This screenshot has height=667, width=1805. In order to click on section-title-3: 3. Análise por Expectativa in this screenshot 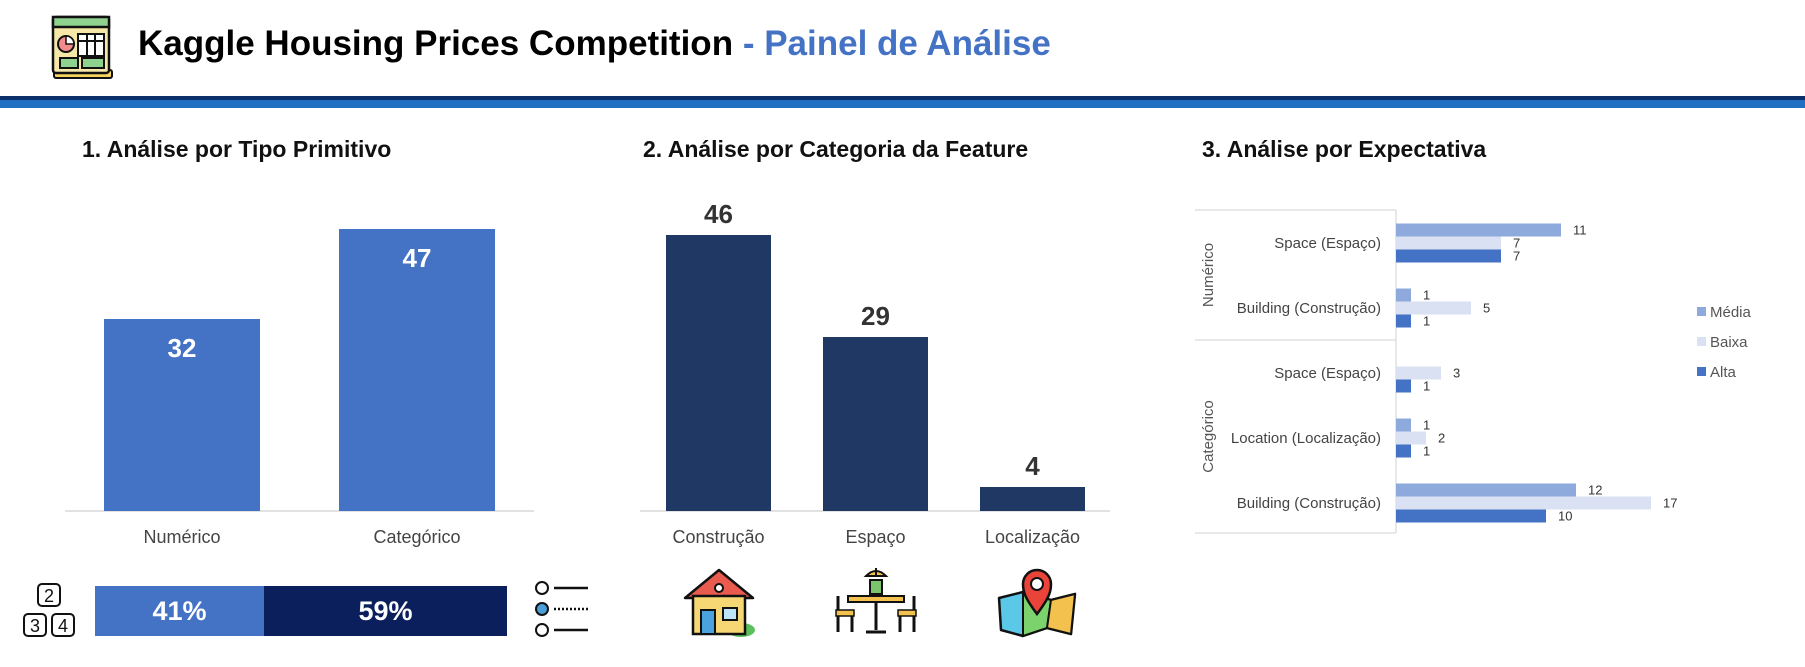, I will do `click(1344, 149)`.